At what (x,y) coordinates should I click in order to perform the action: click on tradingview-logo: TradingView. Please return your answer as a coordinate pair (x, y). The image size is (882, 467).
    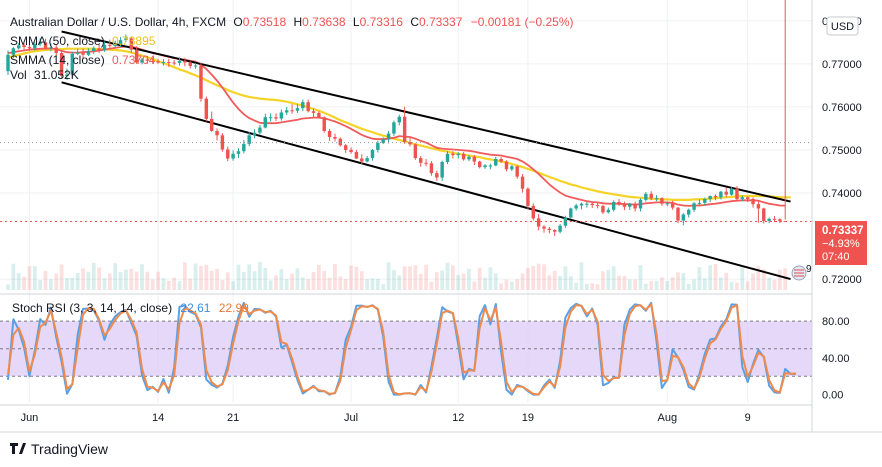
    Looking at the image, I should click on (59, 449).